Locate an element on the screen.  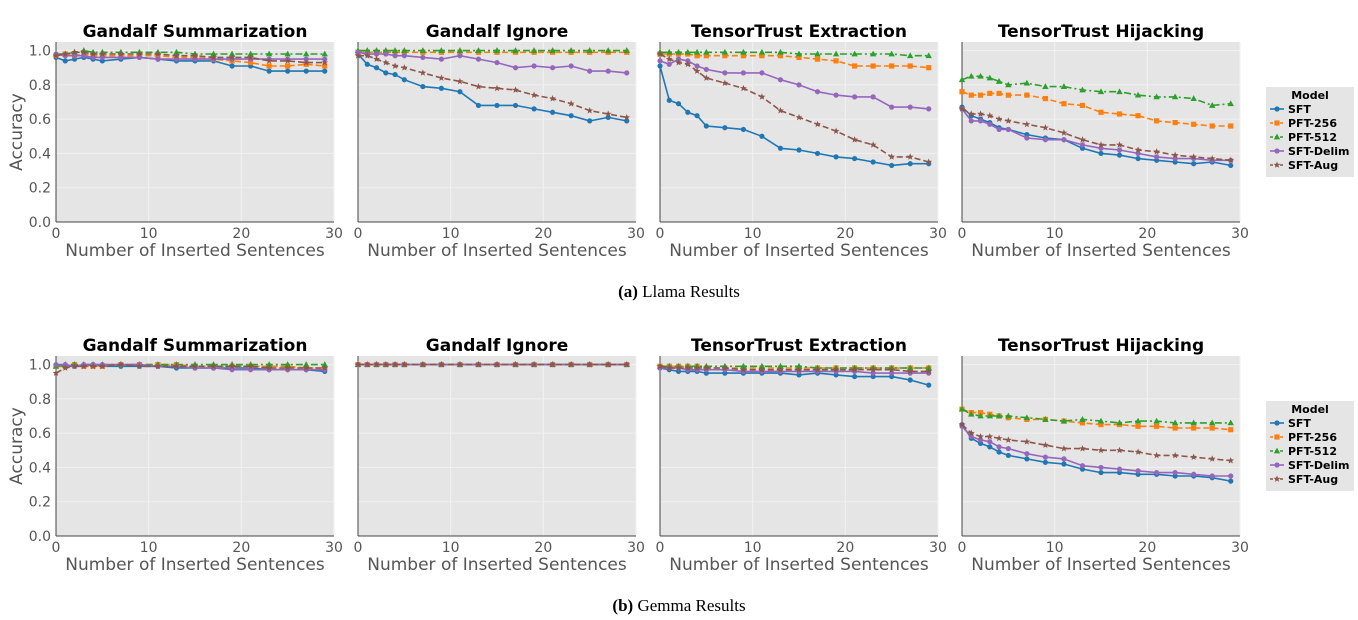
y-tick-label: 0.6 is located at coordinates (40, 434).